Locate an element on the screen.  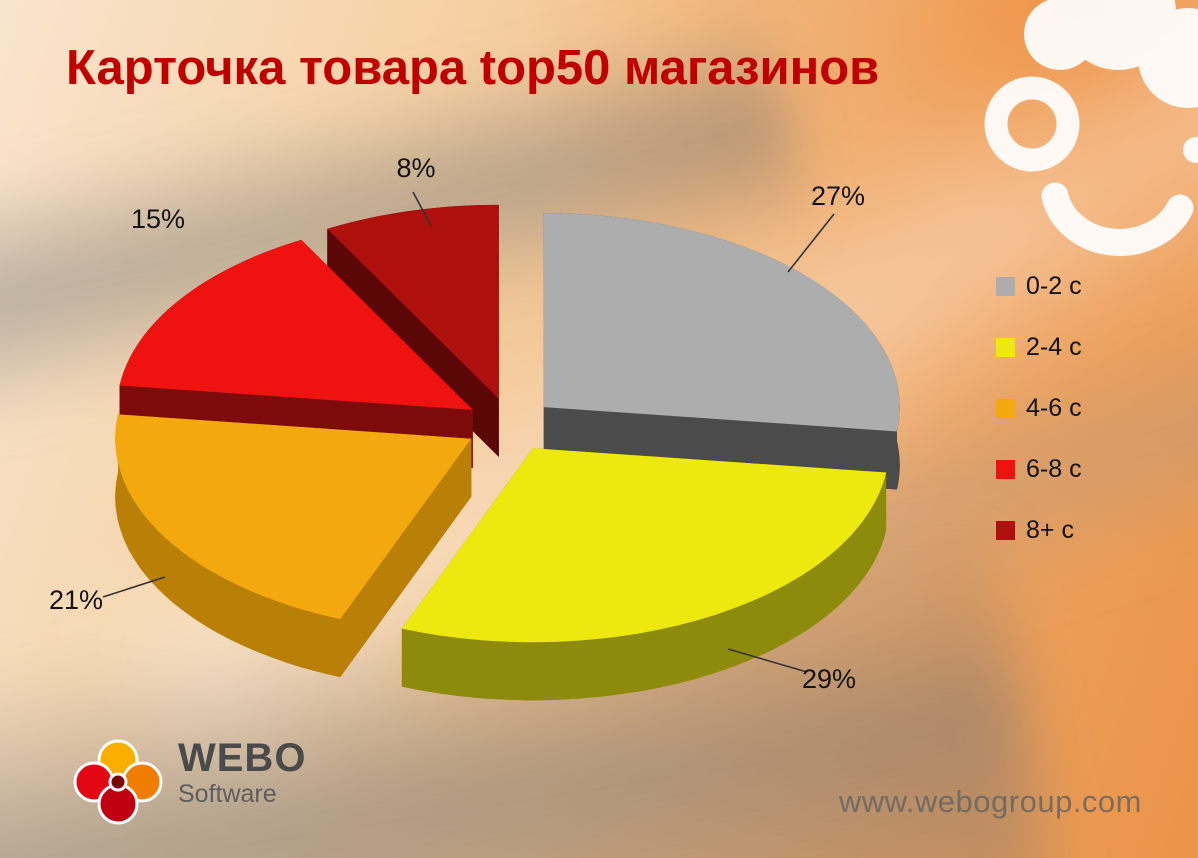
slide-title: Карточка товара top50 магазинов is located at coordinates (473, 68).